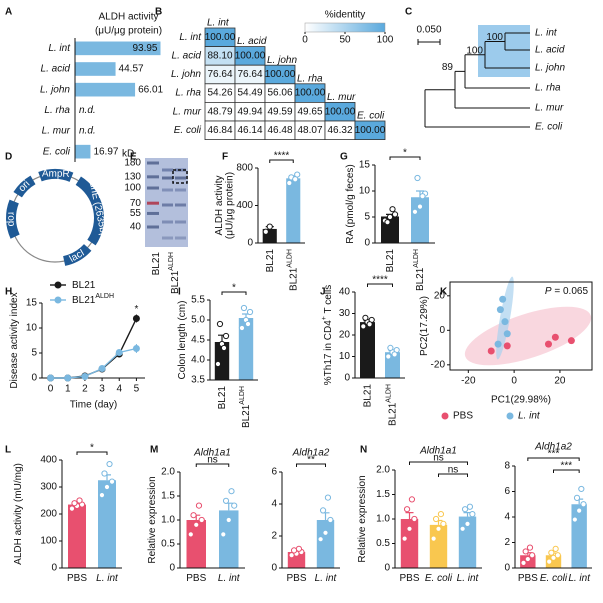 This screenshot has height=603, width=603. What do you see at coordinates (390, 261) in the screenshot?
I see `x-tick-label: BL21` at bounding box center [390, 261].